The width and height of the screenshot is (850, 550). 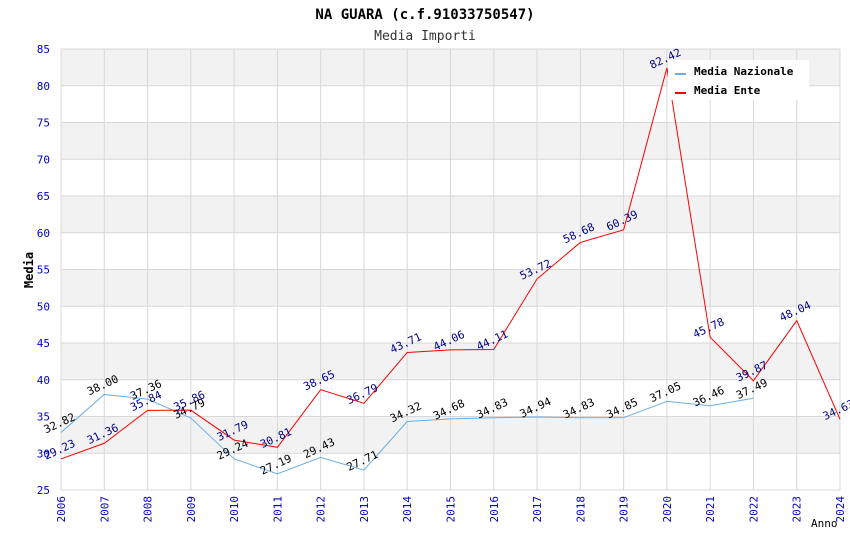 I want to click on y-axis-label: Media, so click(x=29, y=270).